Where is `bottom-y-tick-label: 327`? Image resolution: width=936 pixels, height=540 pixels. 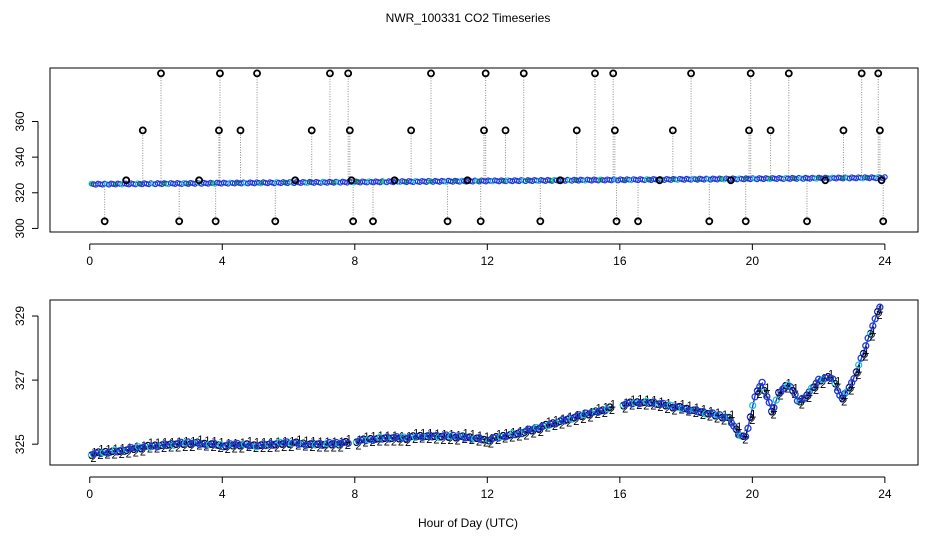 bottom-y-tick-label: 327 is located at coordinates (20, 380).